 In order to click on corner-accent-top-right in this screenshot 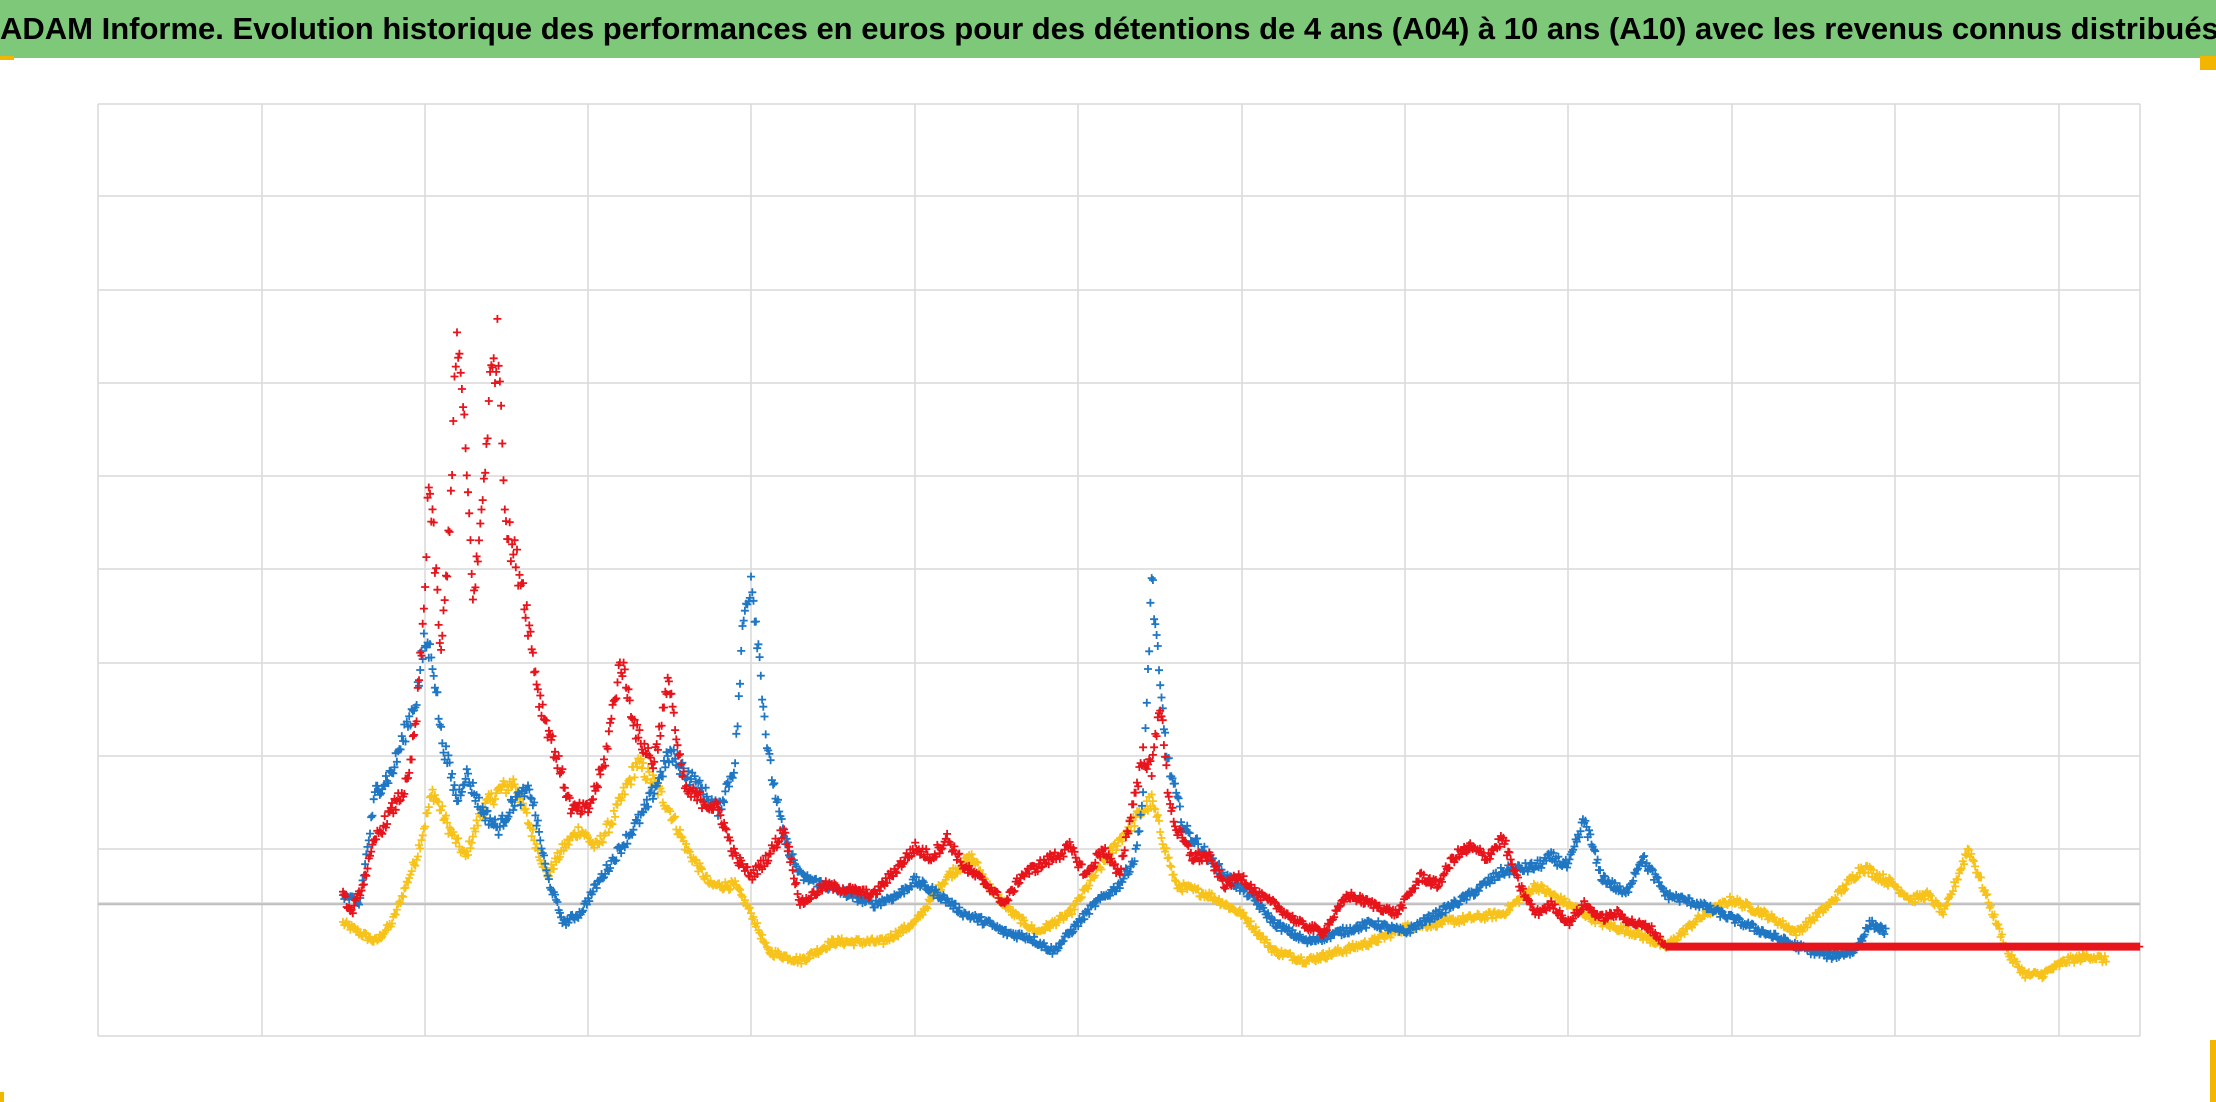, I will do `click(2208, 63)`.